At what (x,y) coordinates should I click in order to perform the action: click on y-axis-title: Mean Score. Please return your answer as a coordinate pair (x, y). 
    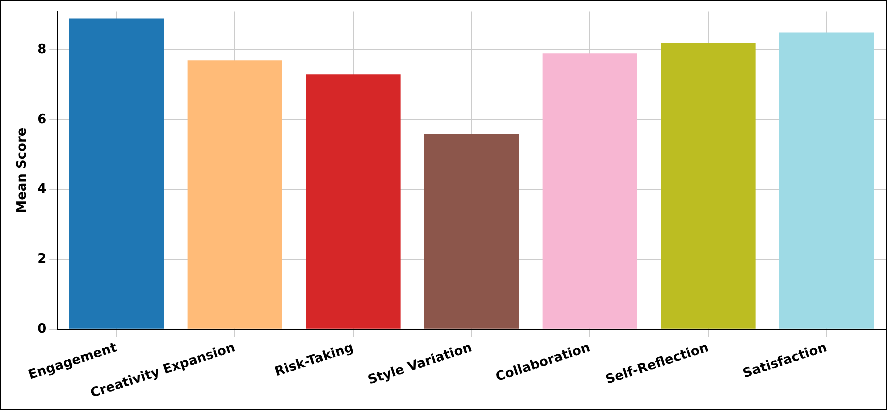
    Looking at the image, I should click on (22, 171).